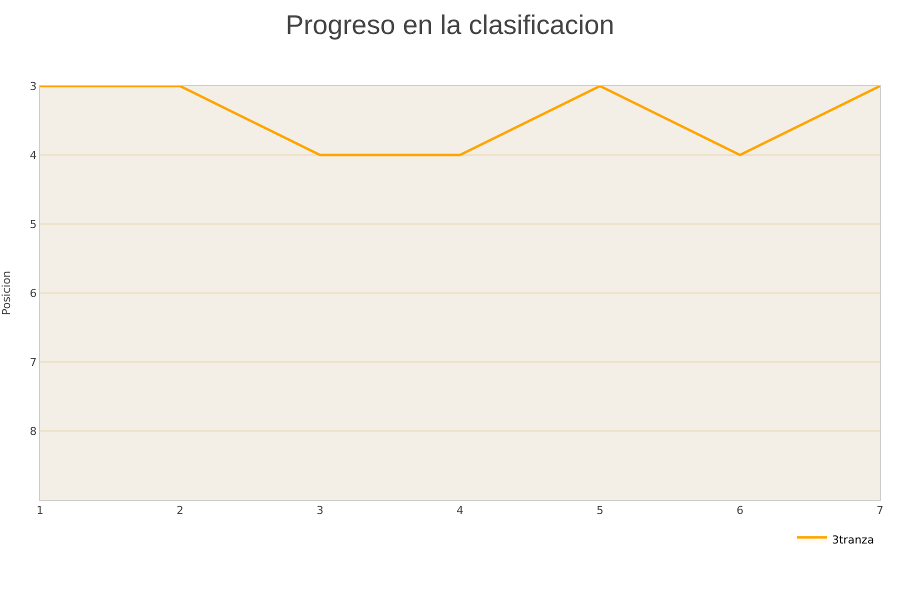  What do you see at coordinates (600, 511) in the screenshot?
I see `x-tick-label: 5` at bounding box center [600, 511].